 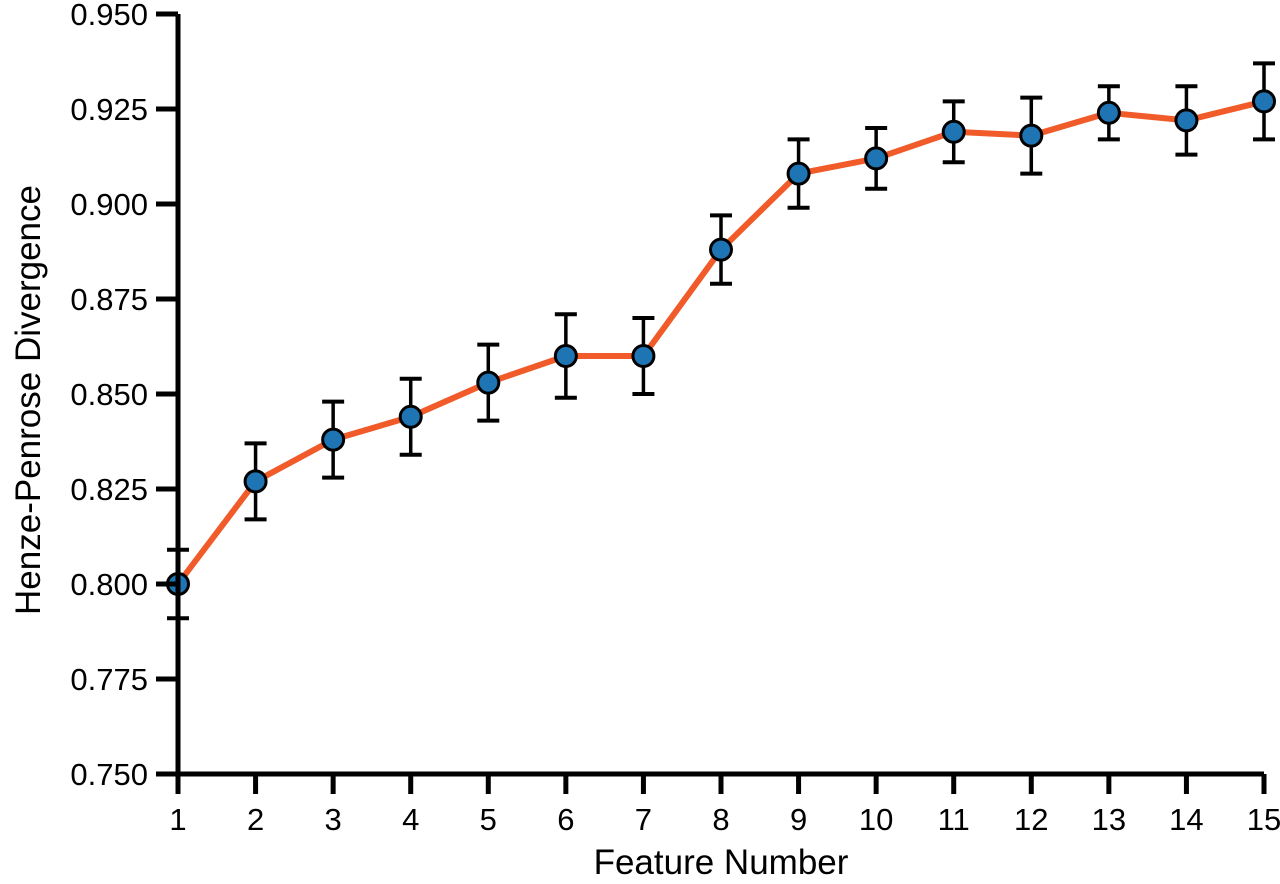 I want to click on x-tick-label: 6, so click(x=565, y=819).